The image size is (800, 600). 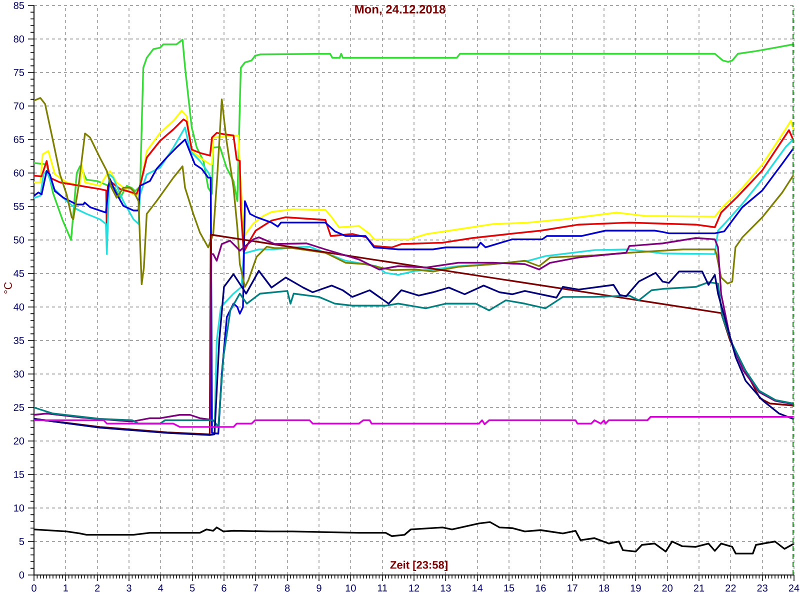 What do you see at coordinates (19, 307) in the screenshot?
I see `y-tick-label: 40` at bounding box center [19, 307].